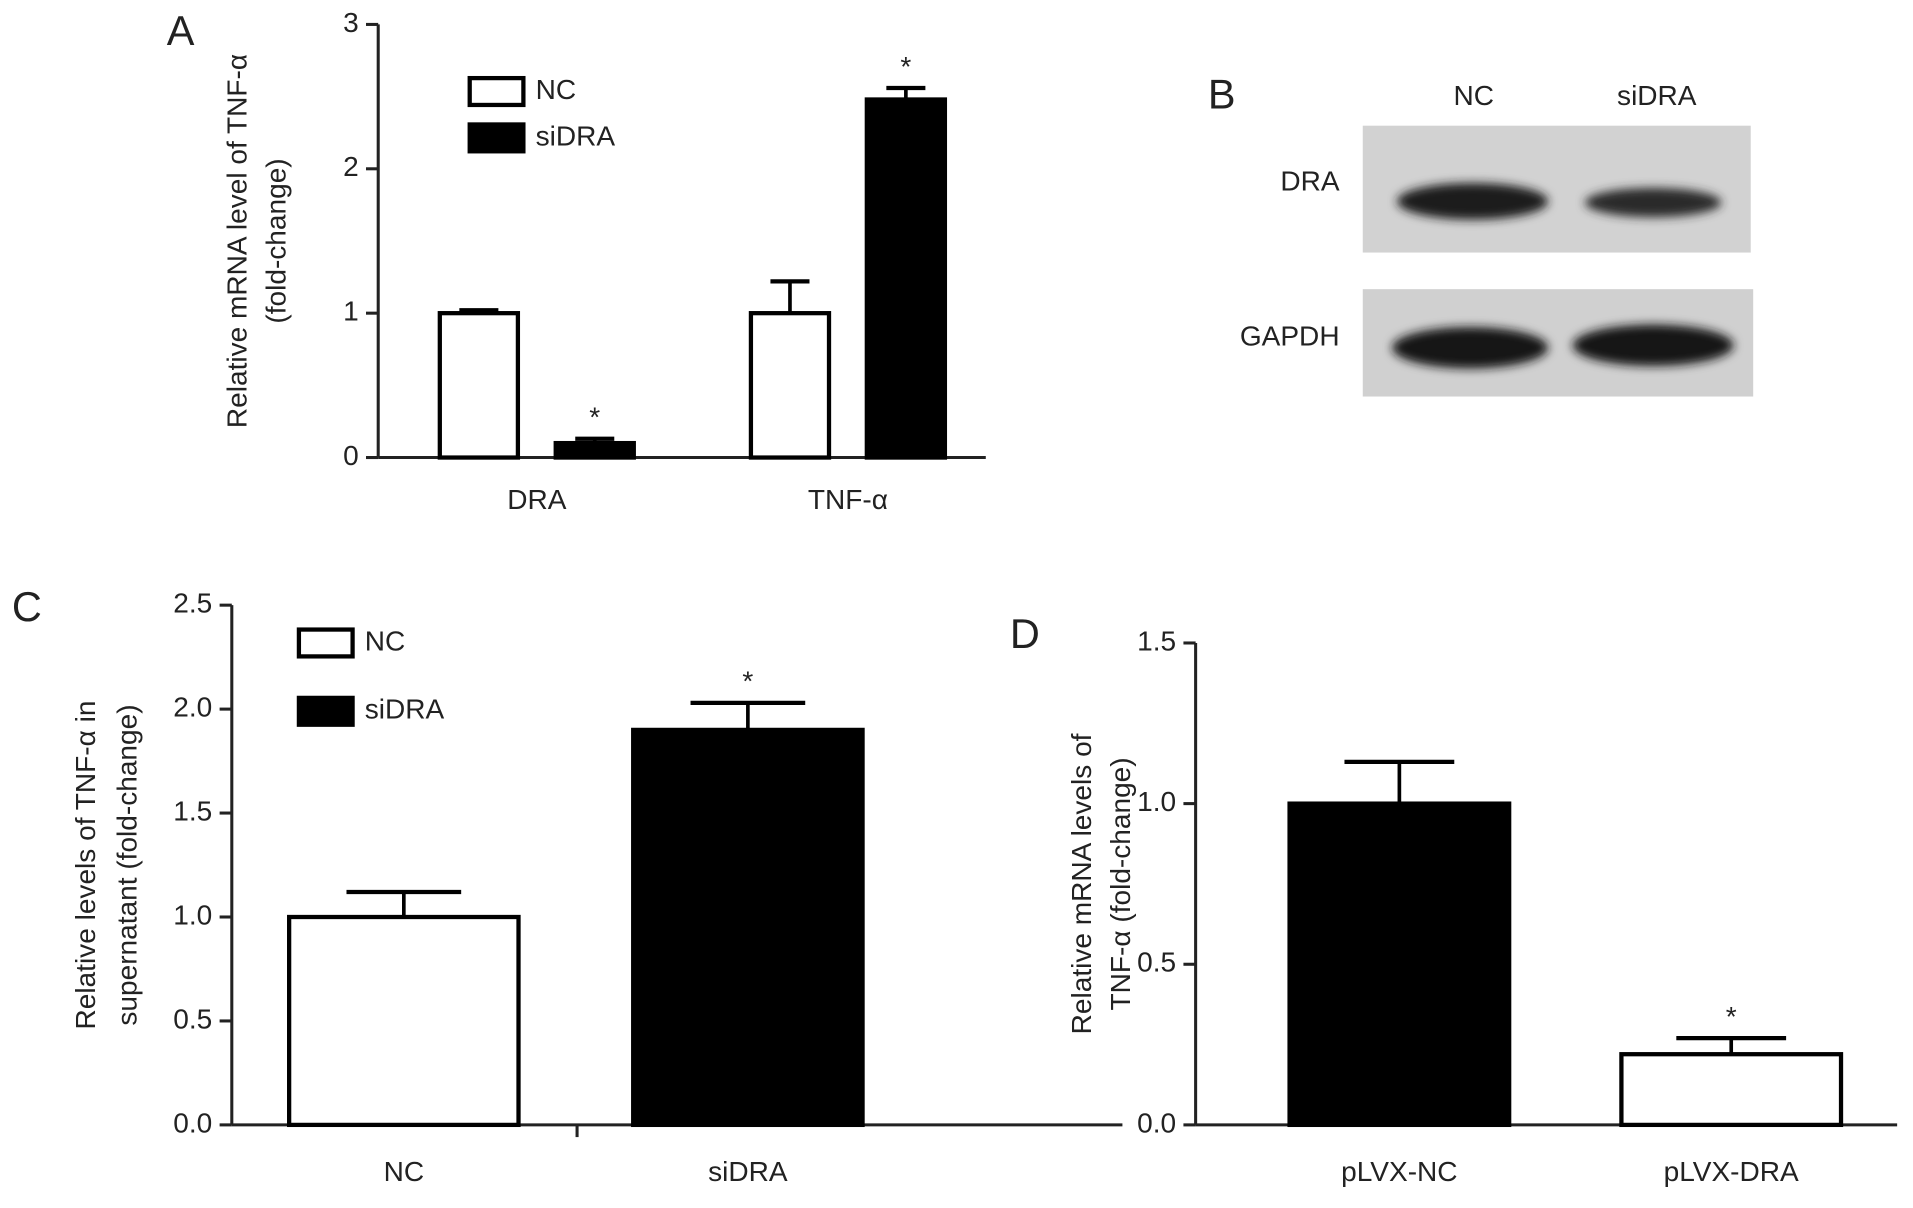 This screenshot has width=1913, height=1208. What do you see at coordinates (1657, 95) in the screenshot?
I see `lane-label: siDRA` at bounding box center [1657, 95].